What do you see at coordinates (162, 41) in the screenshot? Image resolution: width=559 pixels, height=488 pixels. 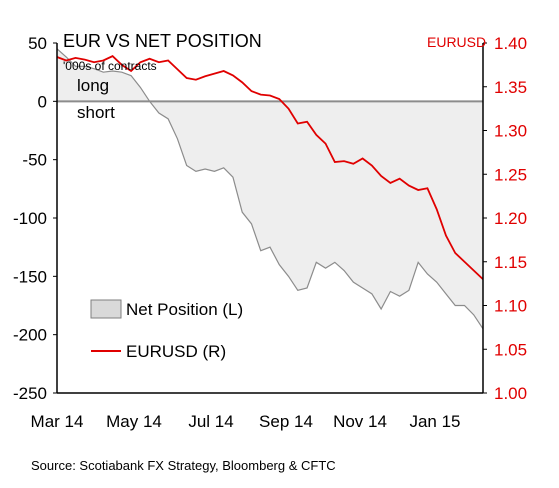 I see `chart-title: EUR VS NET POSITION` at bounding box center [162, 41].